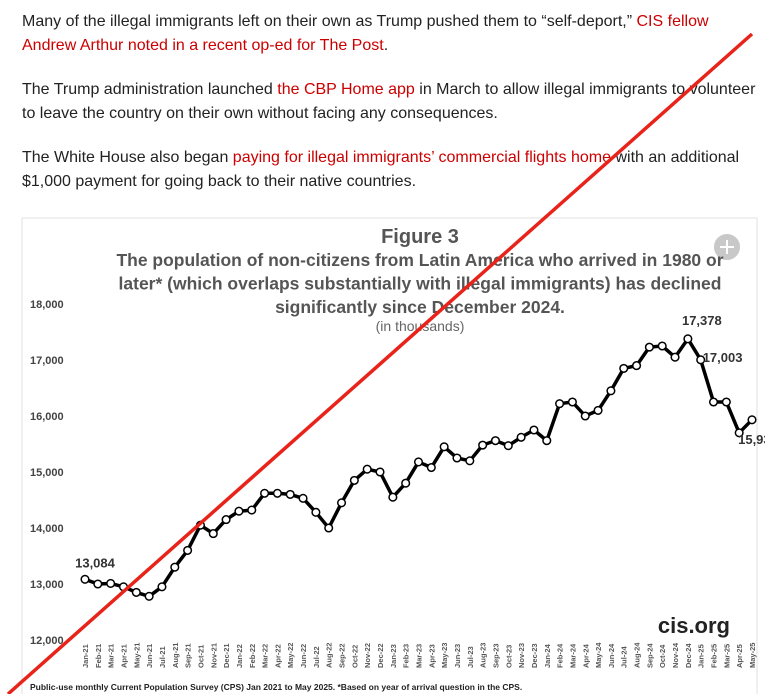 The width and height of the screenshot is (765, 694). What do you see at coordinates (290, 655) in the screenshot?
I see `x-tick-label: May-22` at bounding box center [290, 655].